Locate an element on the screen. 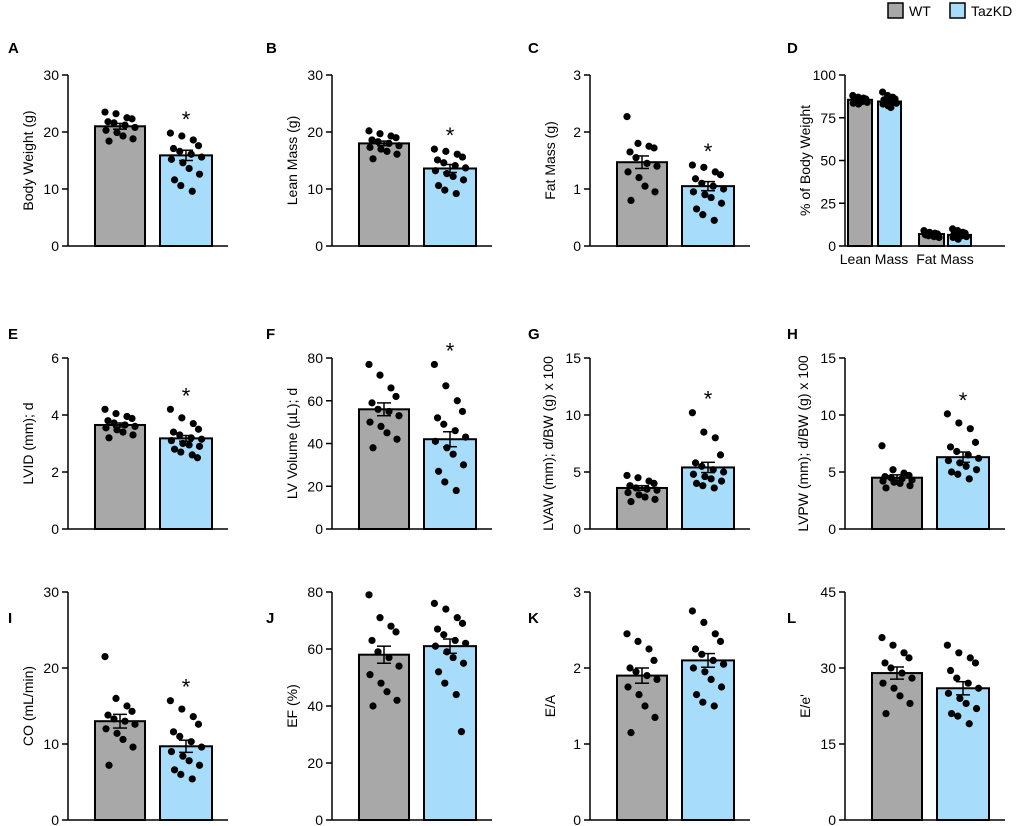 The height and width of the screenshot is (826, 1020). y-axis-label: LVAW (mm); d/BW (g) x 100 is located at coordinates (548, 443).